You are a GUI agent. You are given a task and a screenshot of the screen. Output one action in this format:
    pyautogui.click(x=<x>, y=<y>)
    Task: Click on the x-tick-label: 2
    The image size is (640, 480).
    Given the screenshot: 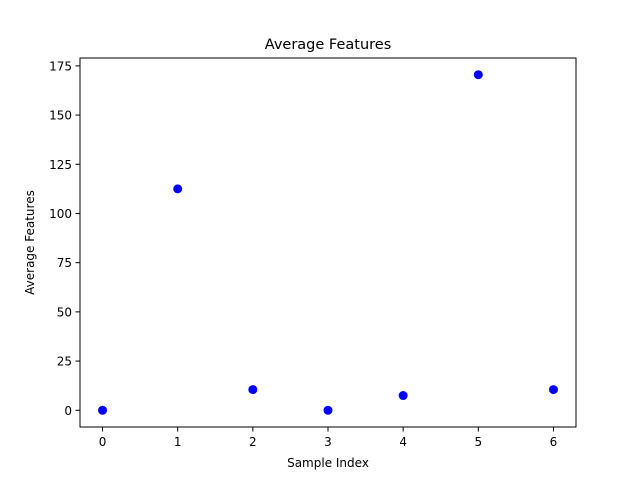 What is the action you would take?
    pyautogui.click(x=253, y=442)
    